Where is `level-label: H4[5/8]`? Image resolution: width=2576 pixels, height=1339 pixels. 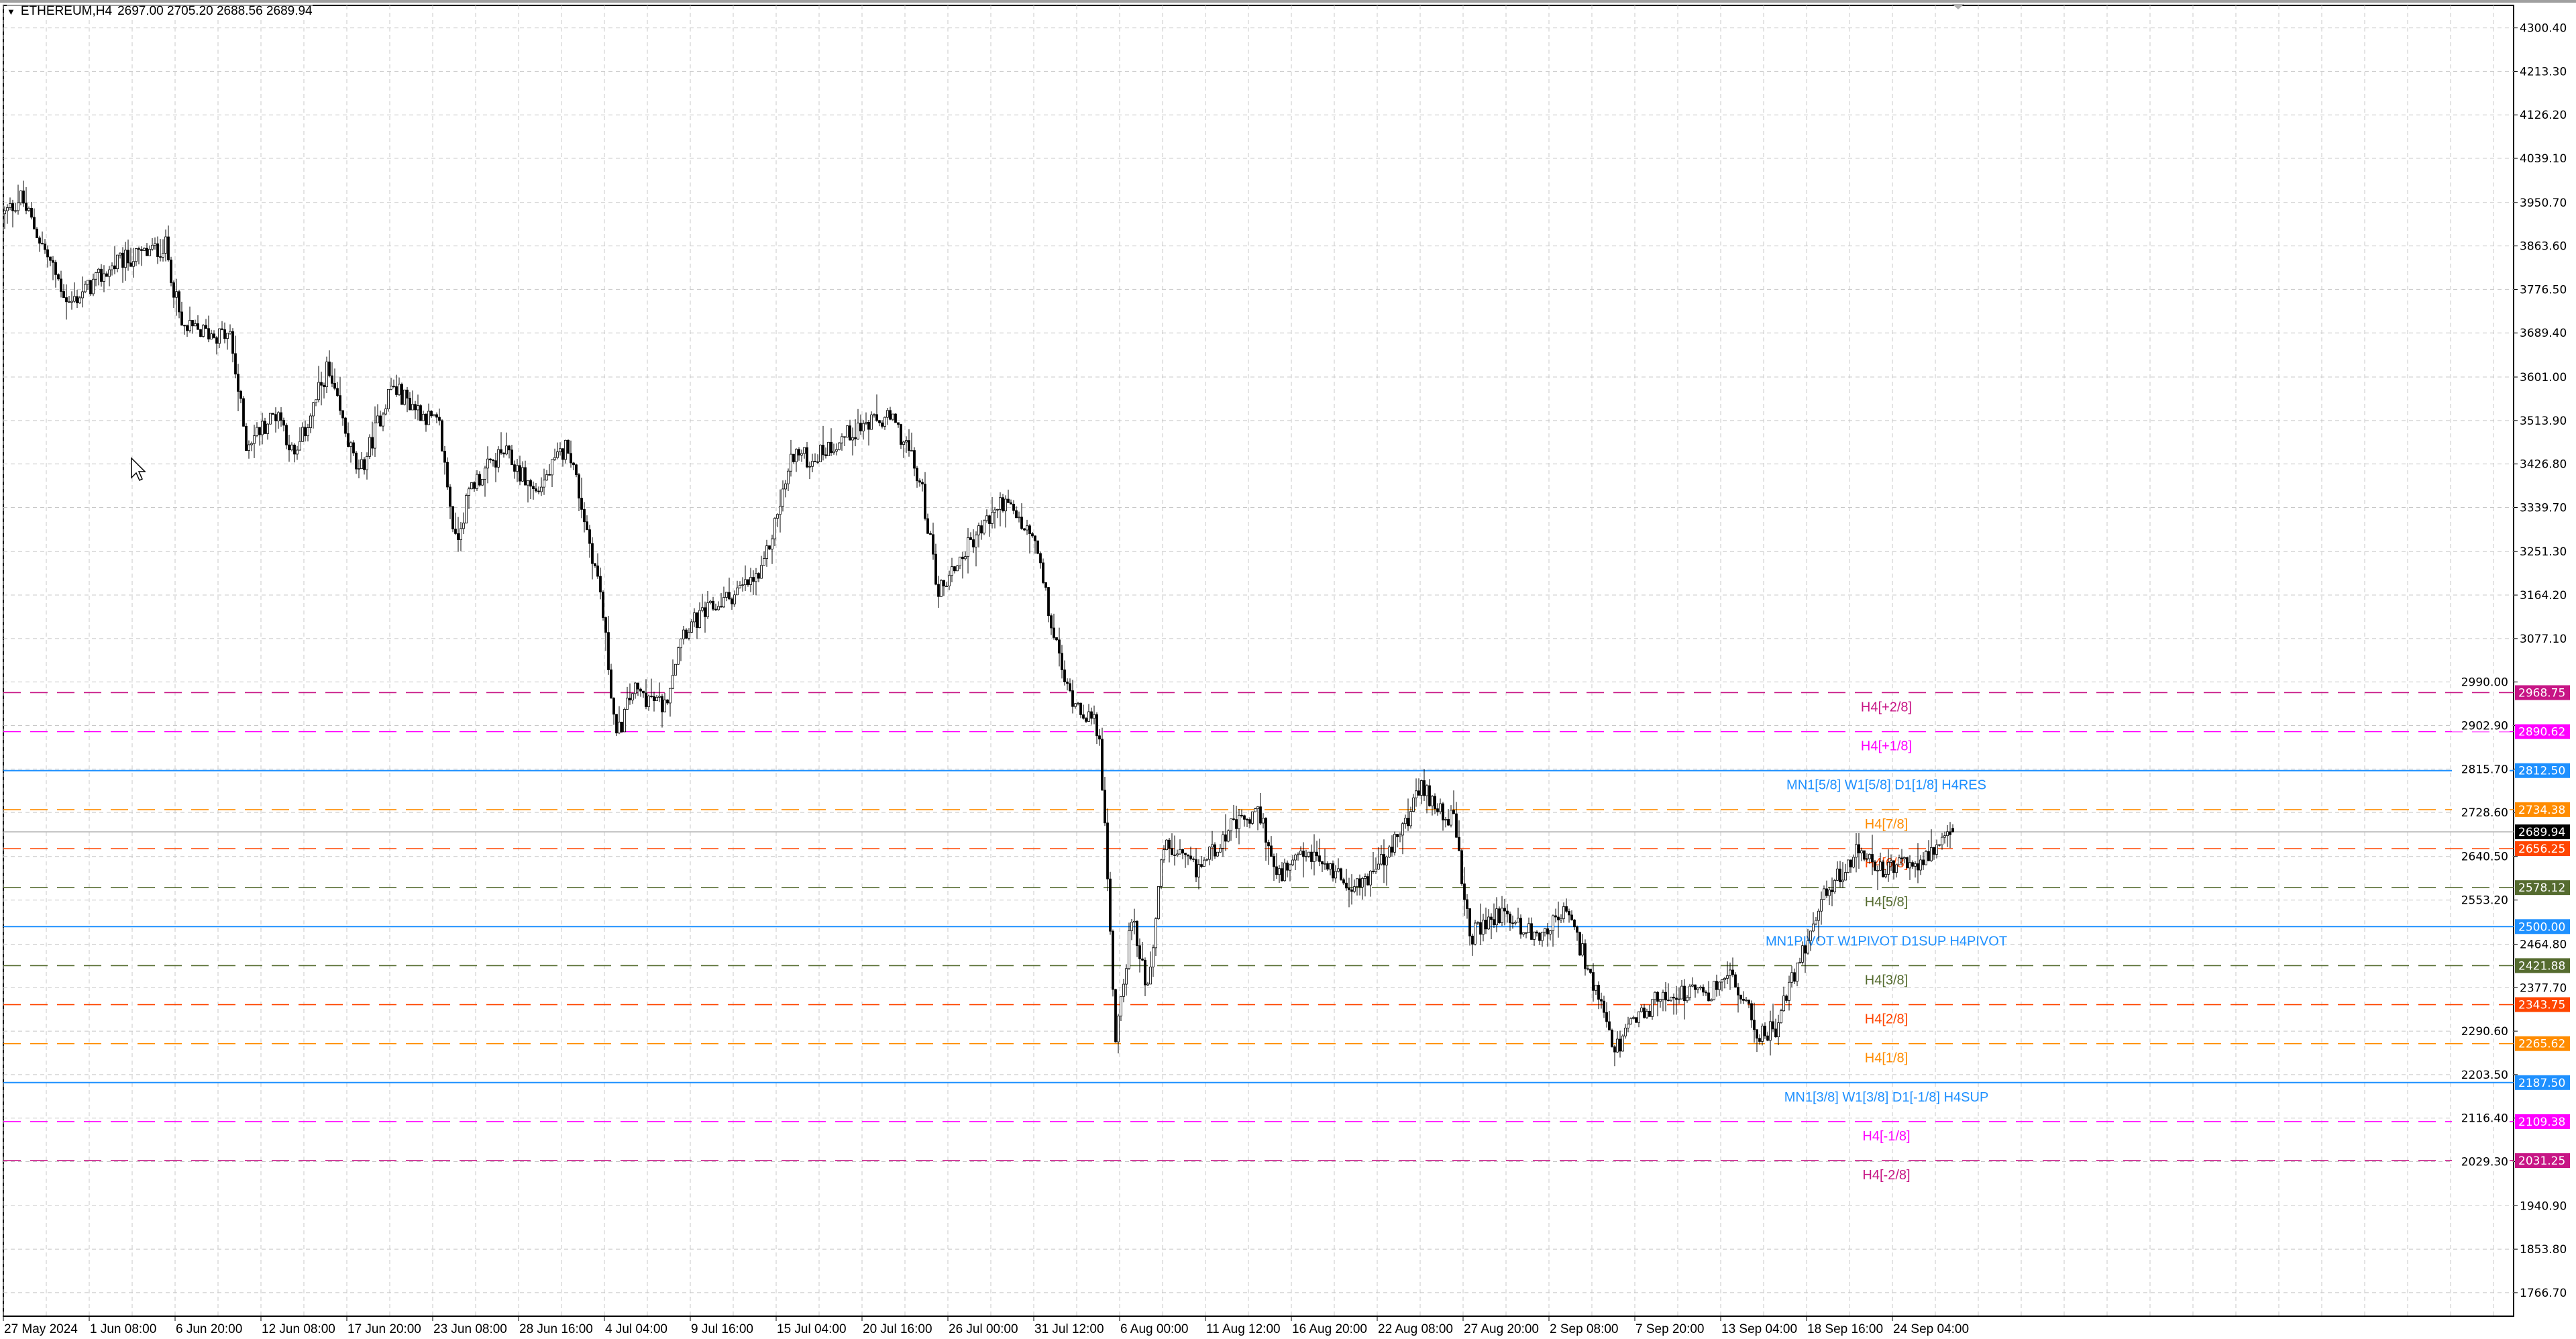 level-label: H4[5/8] is located at coordinates (1886, 902).